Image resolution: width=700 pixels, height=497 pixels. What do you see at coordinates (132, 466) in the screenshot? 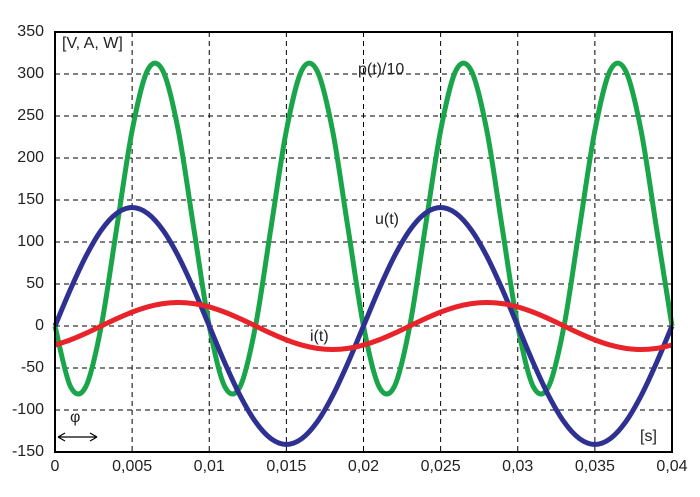
I see `x-tick-label: 0,005` at bounding box center [132, 466].